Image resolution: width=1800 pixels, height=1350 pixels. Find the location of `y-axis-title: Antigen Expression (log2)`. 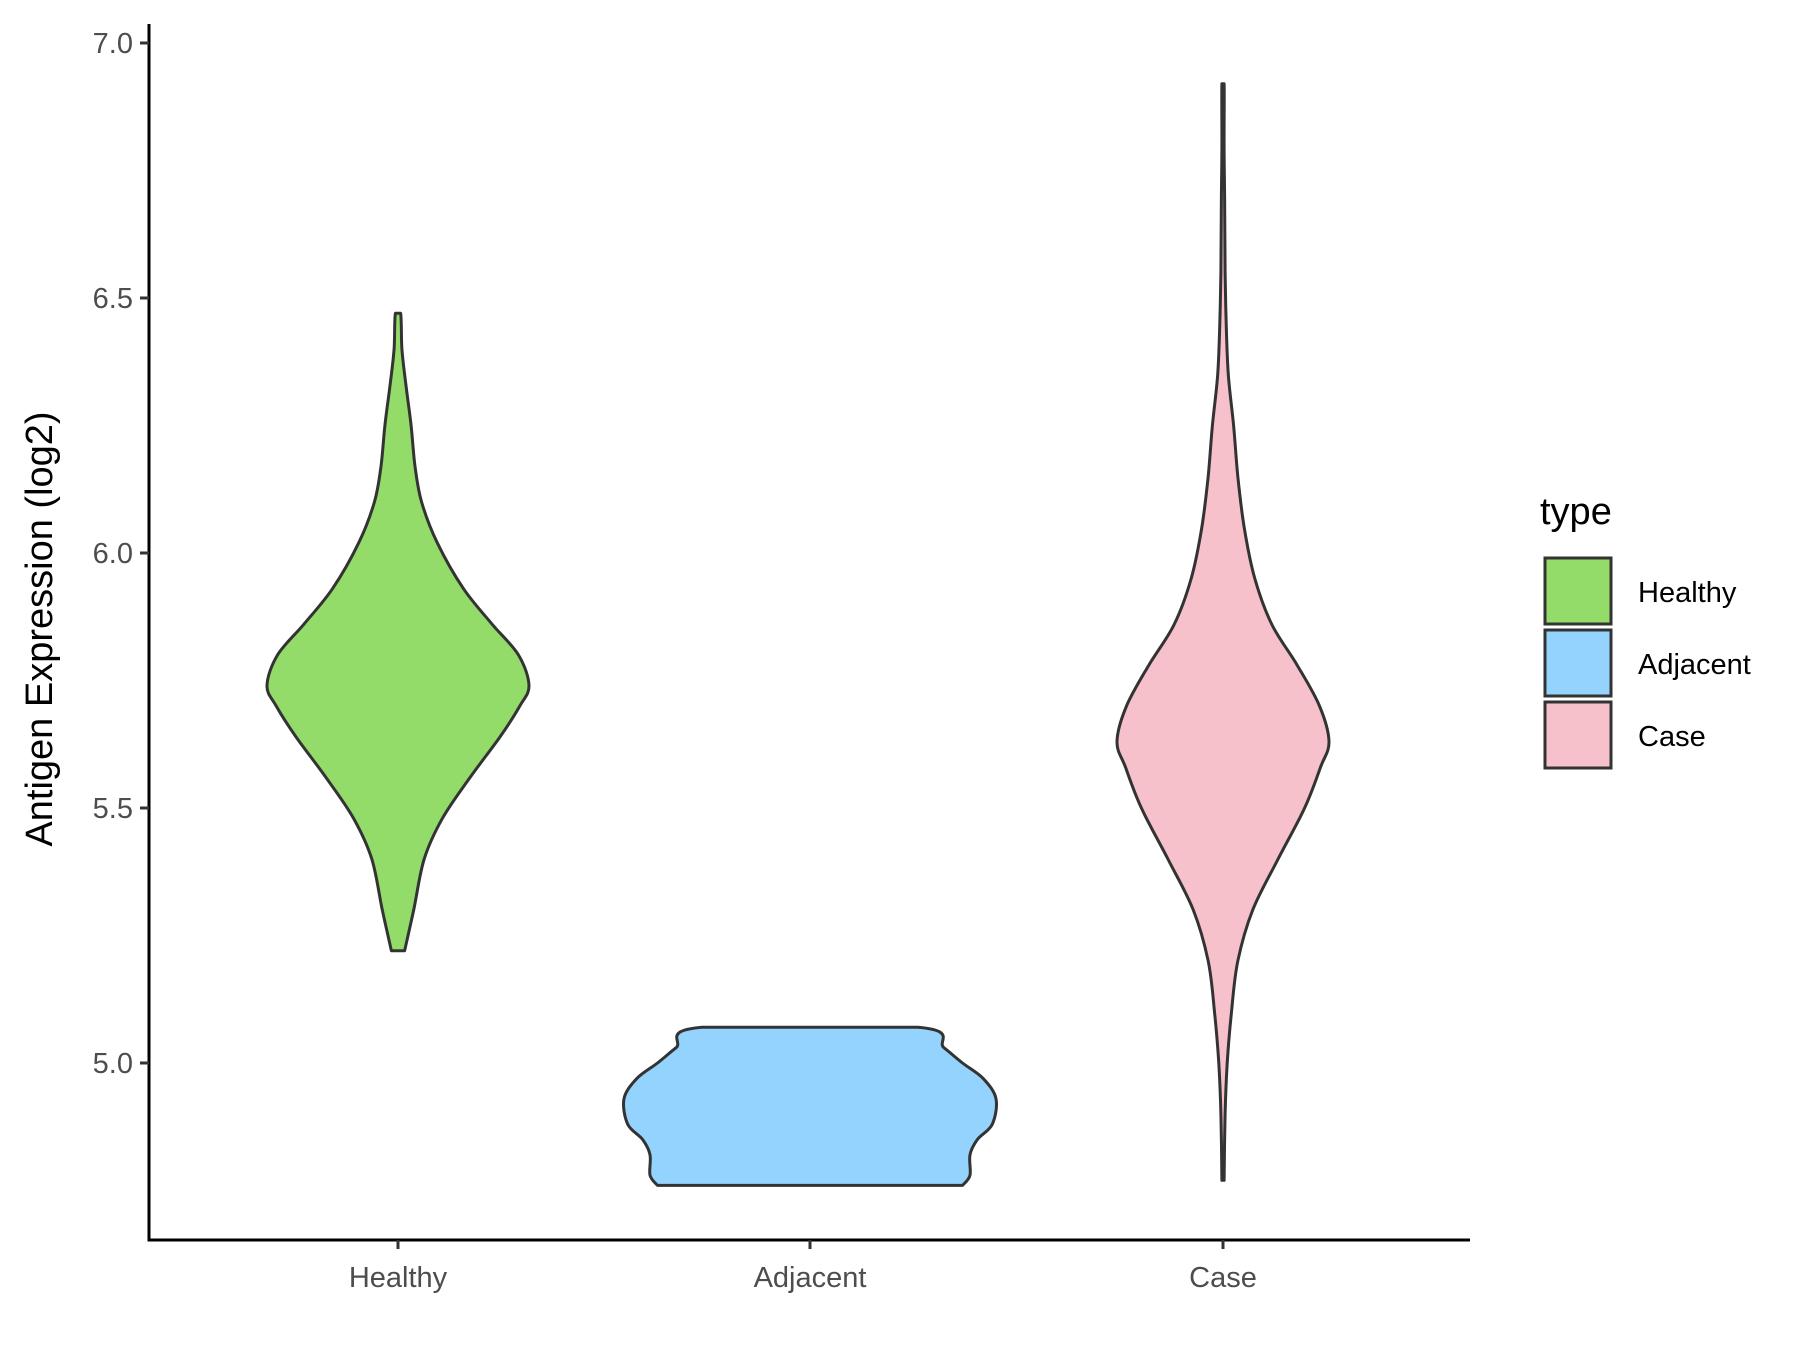

y-axis-title: Antigen Expression (log2) is located at coordinates (40, 628).